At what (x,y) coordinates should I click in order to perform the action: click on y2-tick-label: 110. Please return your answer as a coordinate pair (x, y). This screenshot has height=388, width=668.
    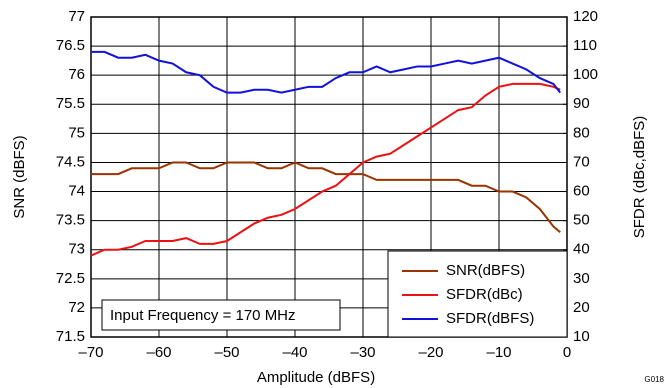
    Looking at the image, I should click on (585, 45).